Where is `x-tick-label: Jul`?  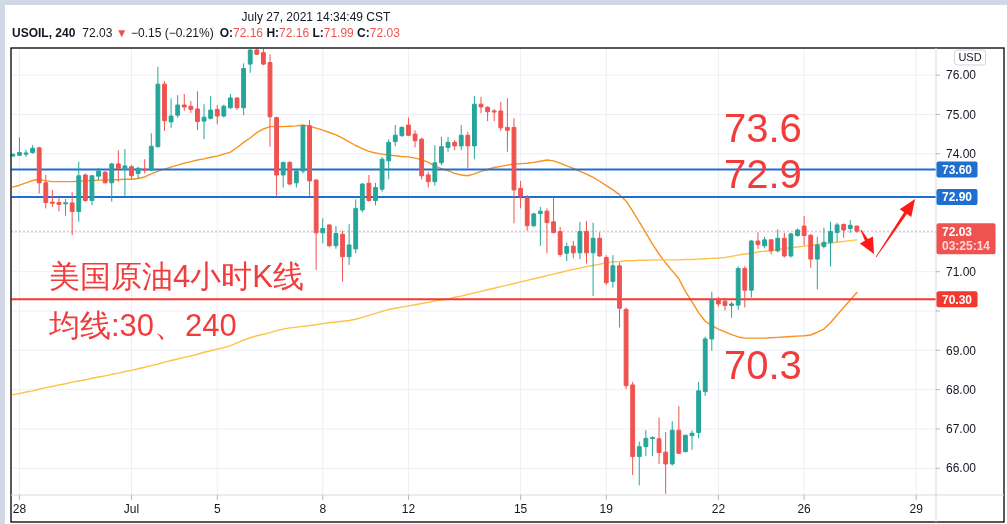 x-tick-label: Jul is located at coordinates (131, 509).